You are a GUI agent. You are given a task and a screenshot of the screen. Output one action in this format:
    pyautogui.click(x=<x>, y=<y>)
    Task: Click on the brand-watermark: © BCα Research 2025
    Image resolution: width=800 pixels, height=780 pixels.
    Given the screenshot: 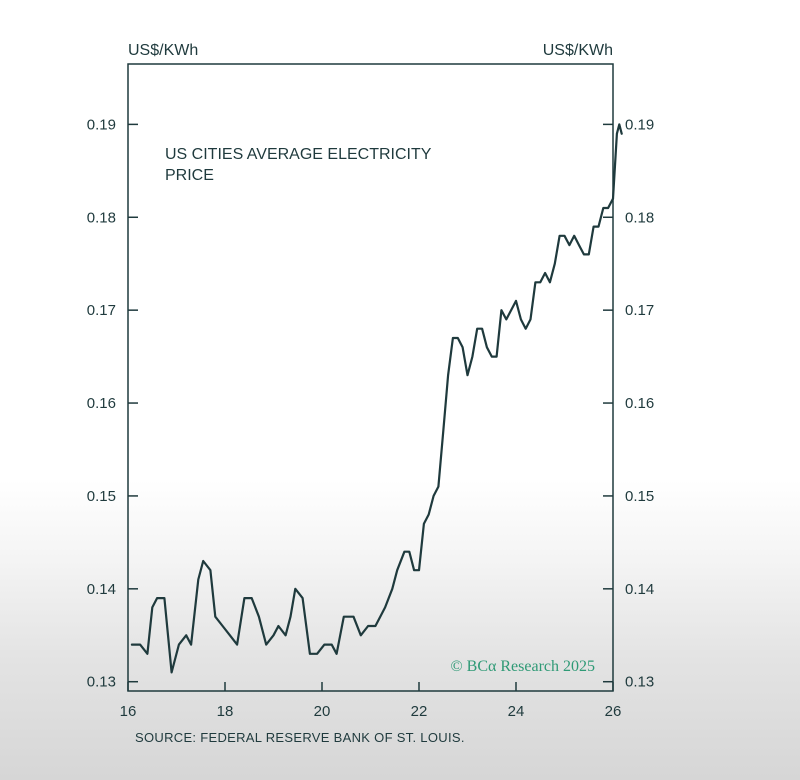 What is the action you would take?
    pyautogui.click(x=522, y=666)
    